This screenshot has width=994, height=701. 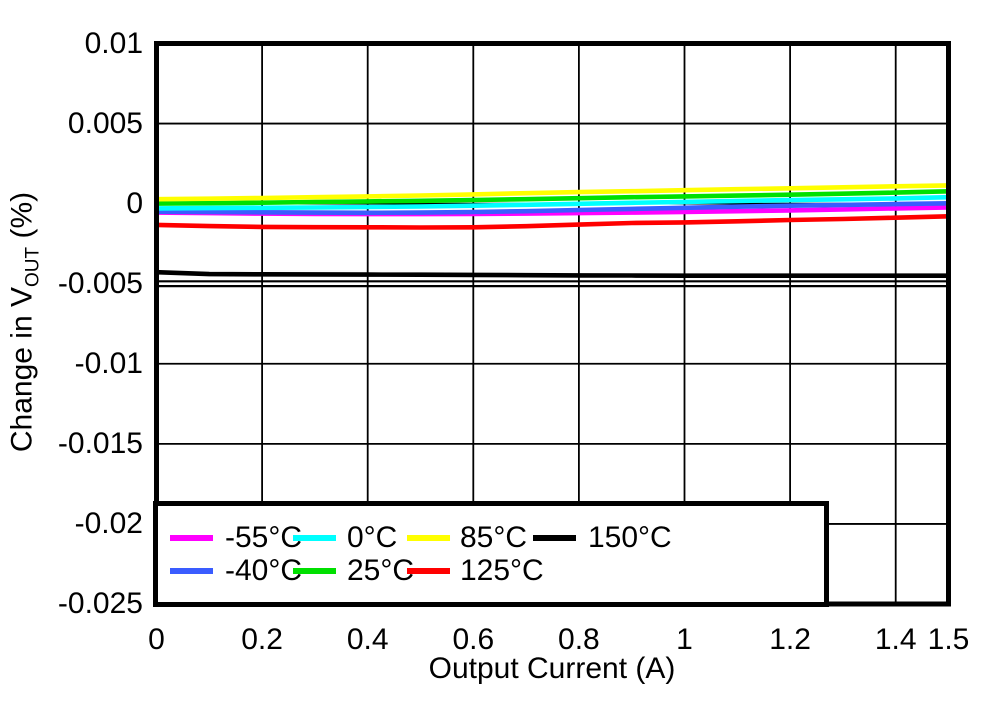 I want to click on legend-label: 25°C, so click(x=381, y=570).